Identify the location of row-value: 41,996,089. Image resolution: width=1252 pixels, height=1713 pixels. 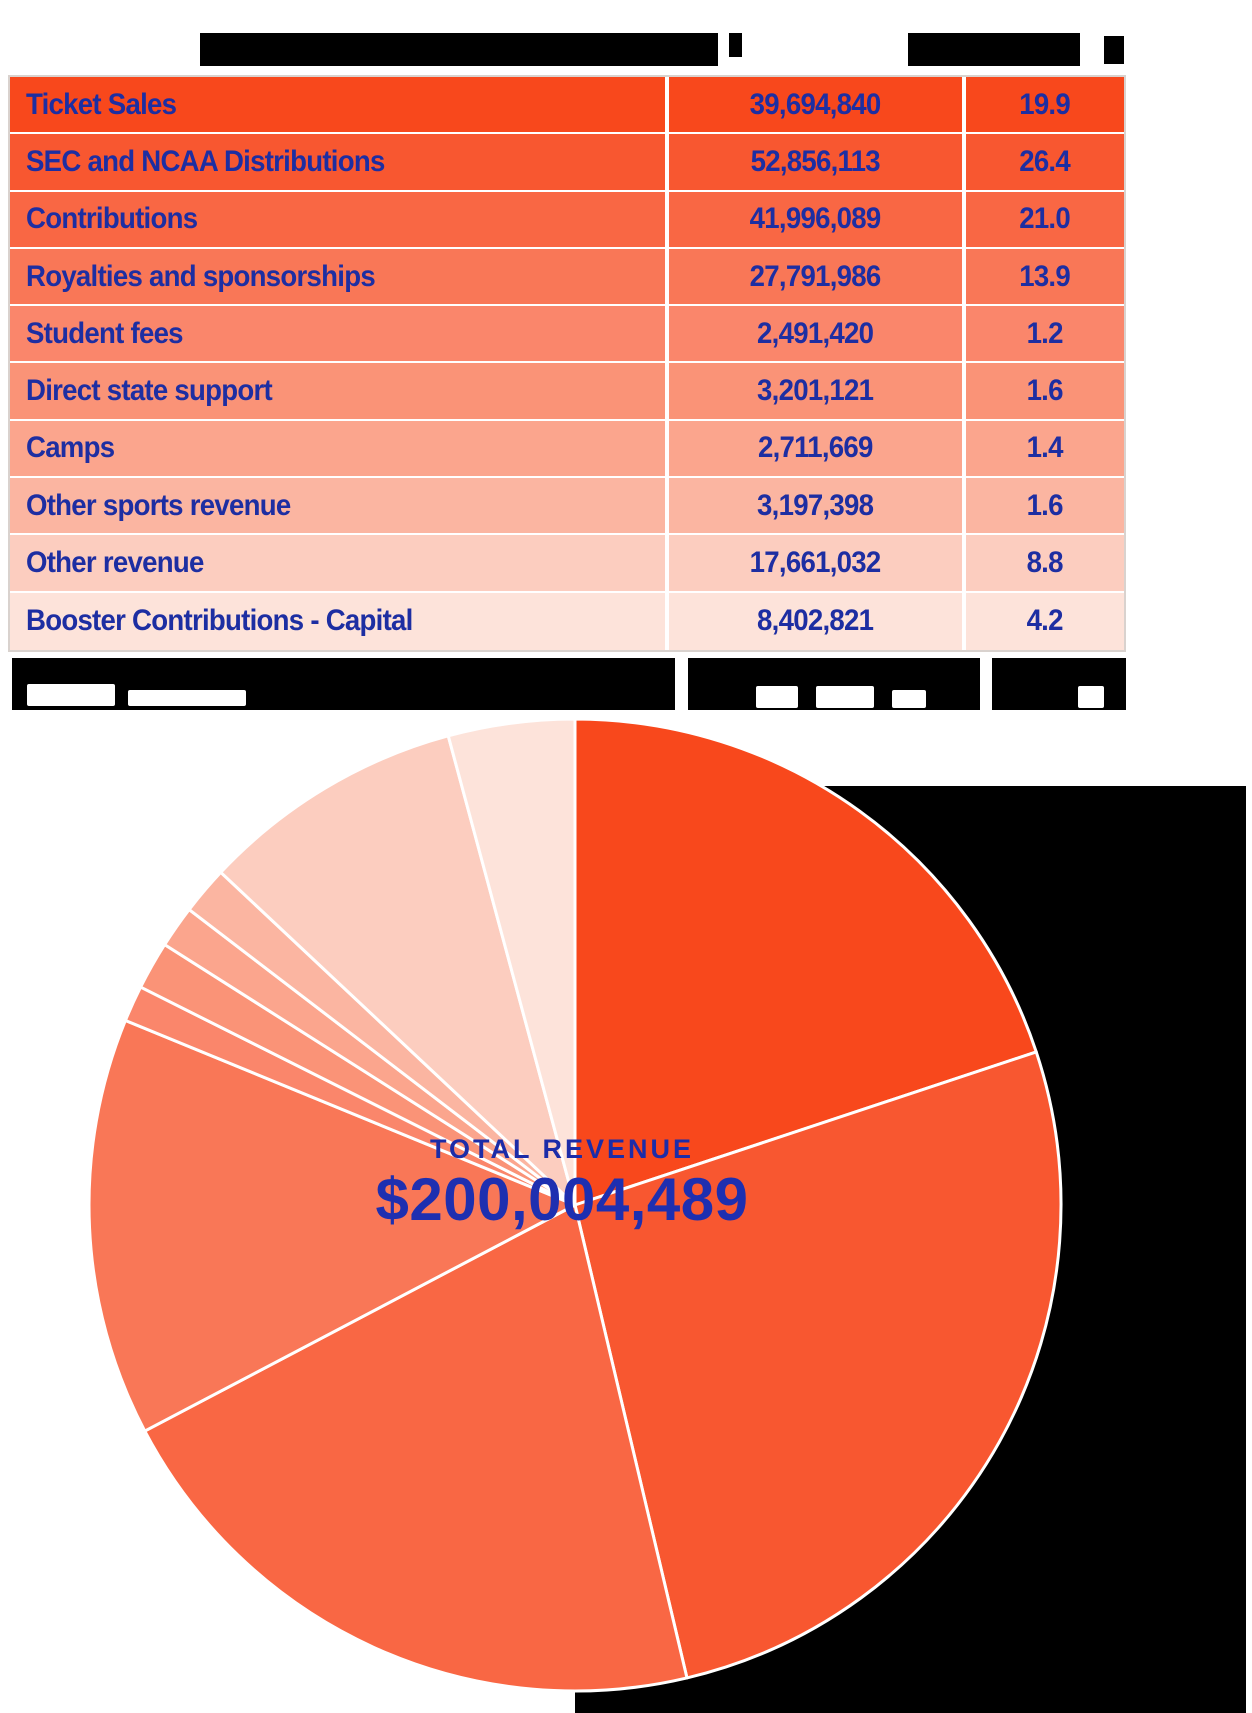
(813, 219).